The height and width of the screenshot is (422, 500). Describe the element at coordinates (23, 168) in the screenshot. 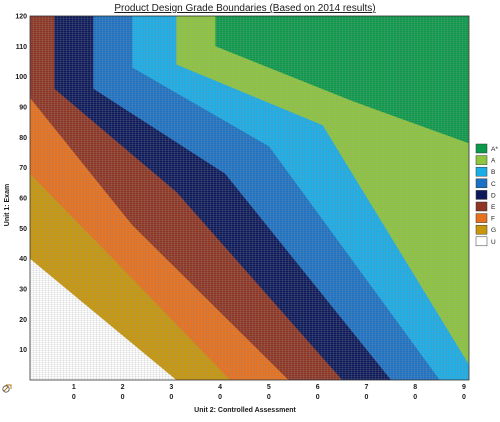

I see `y-tick-label: 70` at that location.